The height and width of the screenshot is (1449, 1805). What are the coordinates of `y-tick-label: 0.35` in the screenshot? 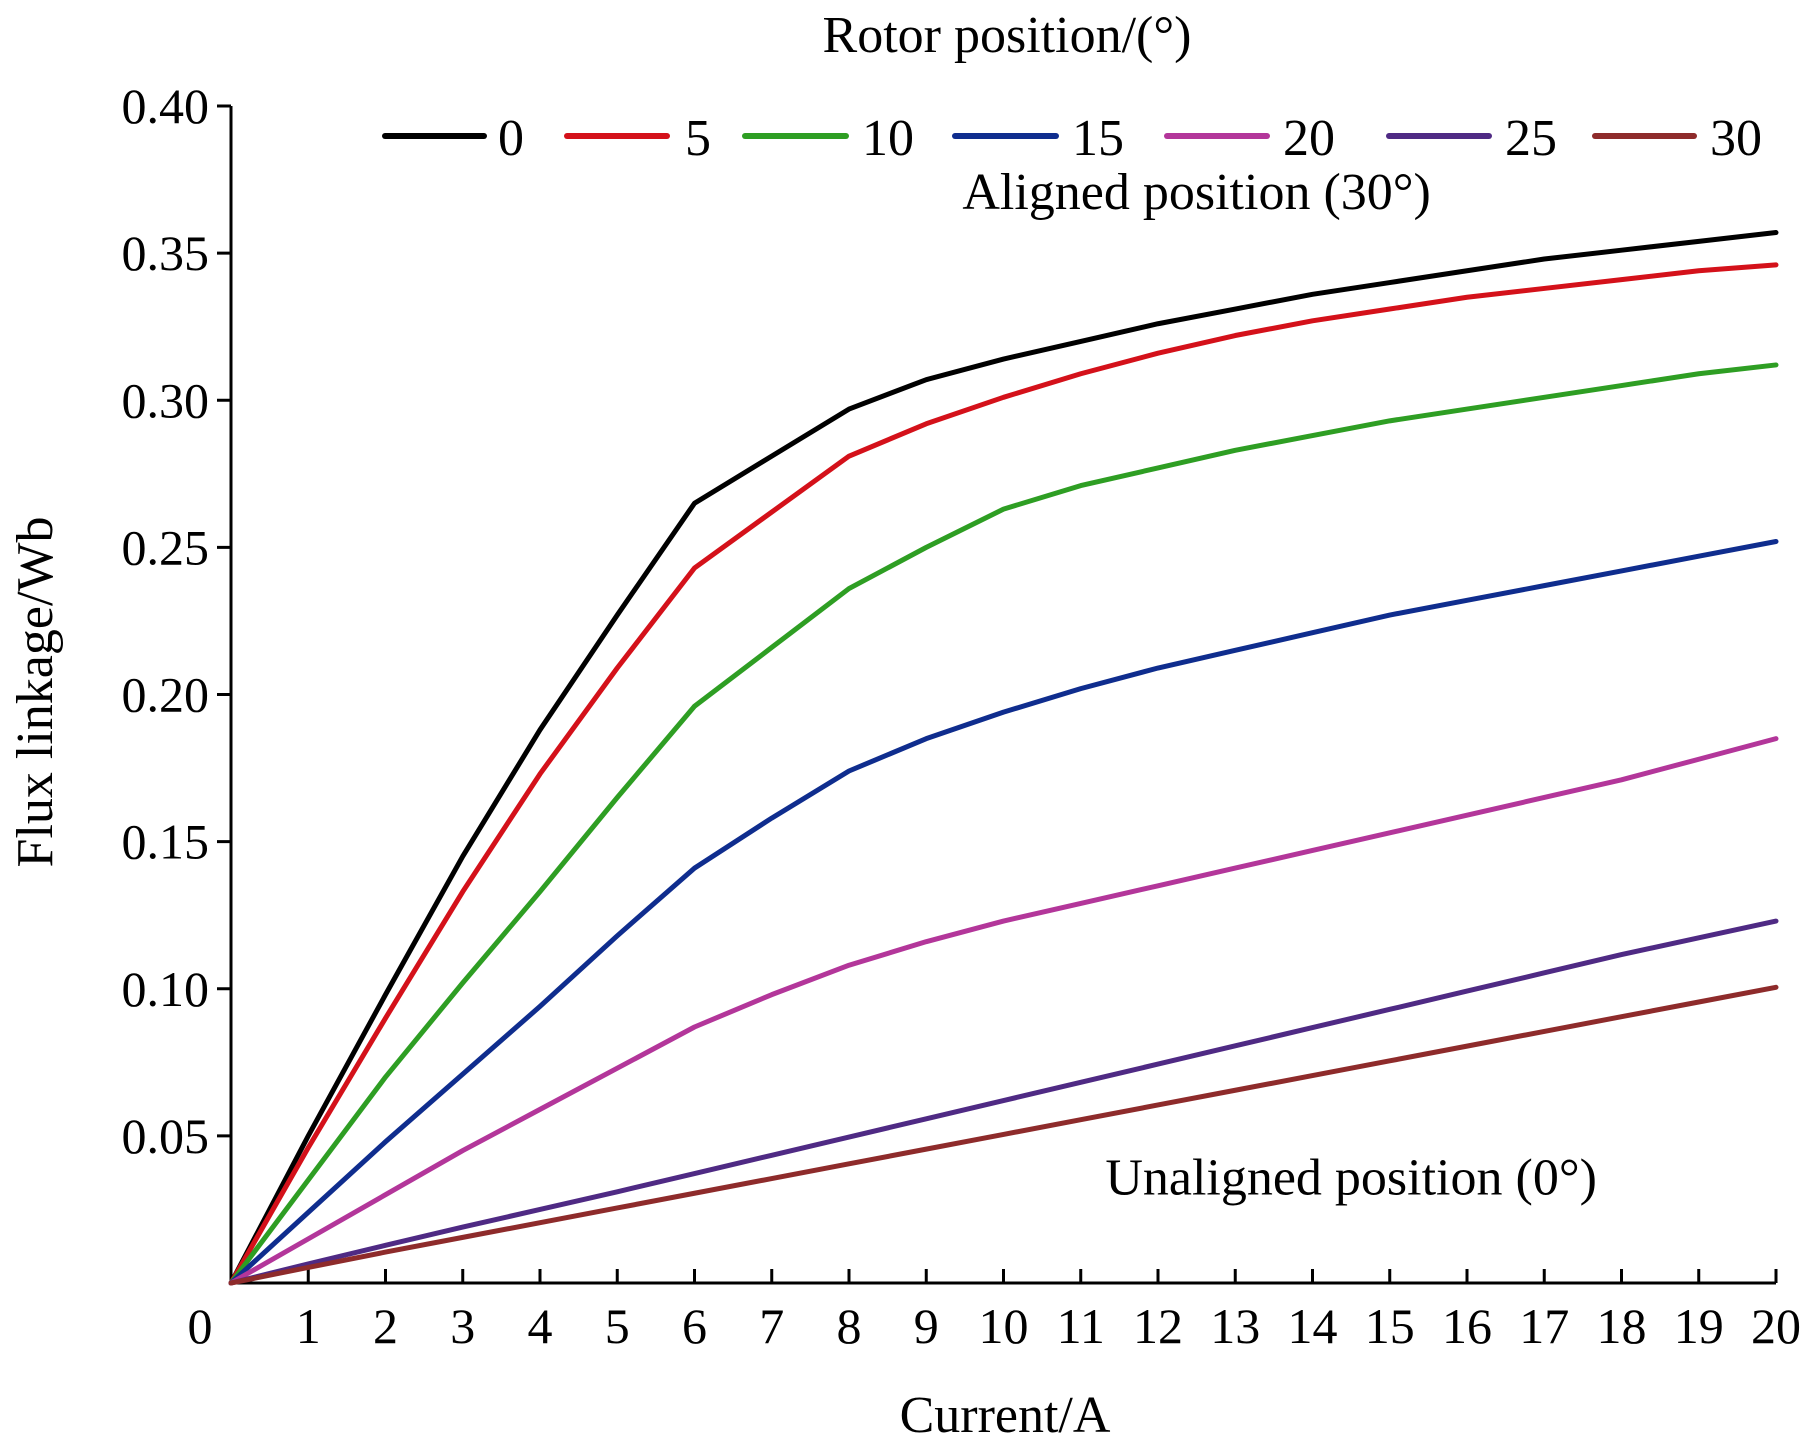 It's located at (166, 253).